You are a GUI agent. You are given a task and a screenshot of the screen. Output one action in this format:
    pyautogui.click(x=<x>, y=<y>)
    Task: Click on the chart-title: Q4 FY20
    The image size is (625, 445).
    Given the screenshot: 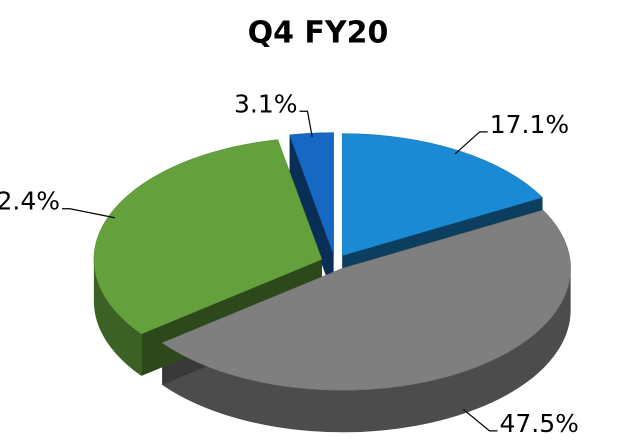 What is the action you would take?
    pyautogui.click(x=318, y=33)
    